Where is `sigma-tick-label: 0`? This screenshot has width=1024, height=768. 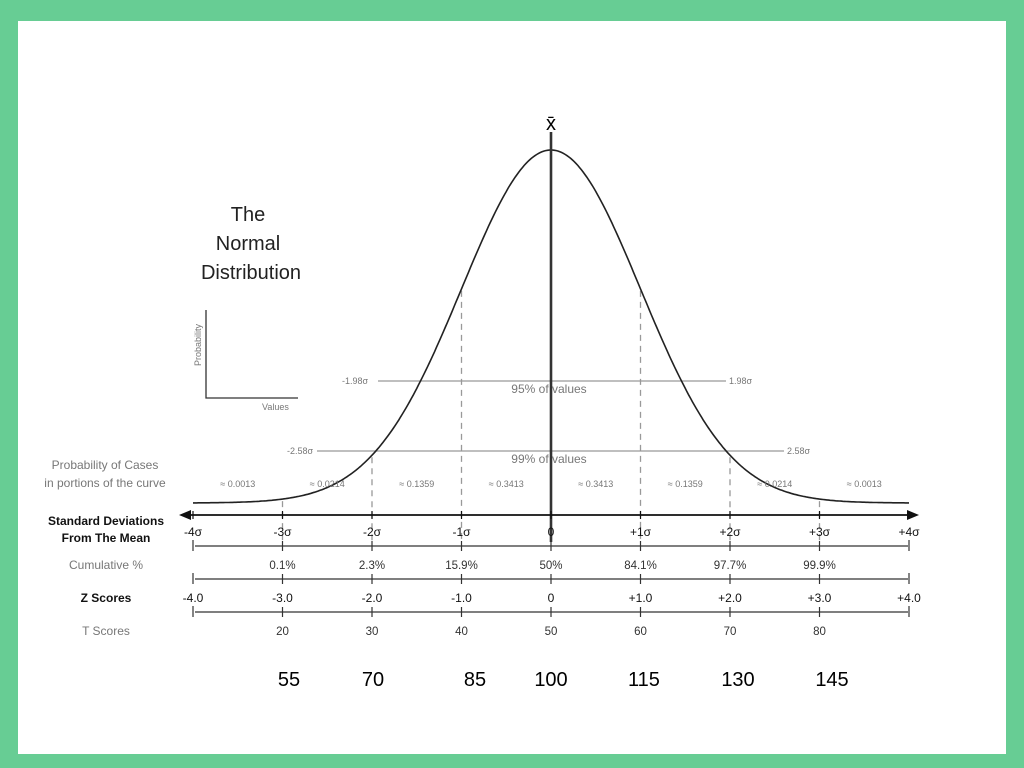
sigma-tick-label: 0 is located at coordinates (551, 532).